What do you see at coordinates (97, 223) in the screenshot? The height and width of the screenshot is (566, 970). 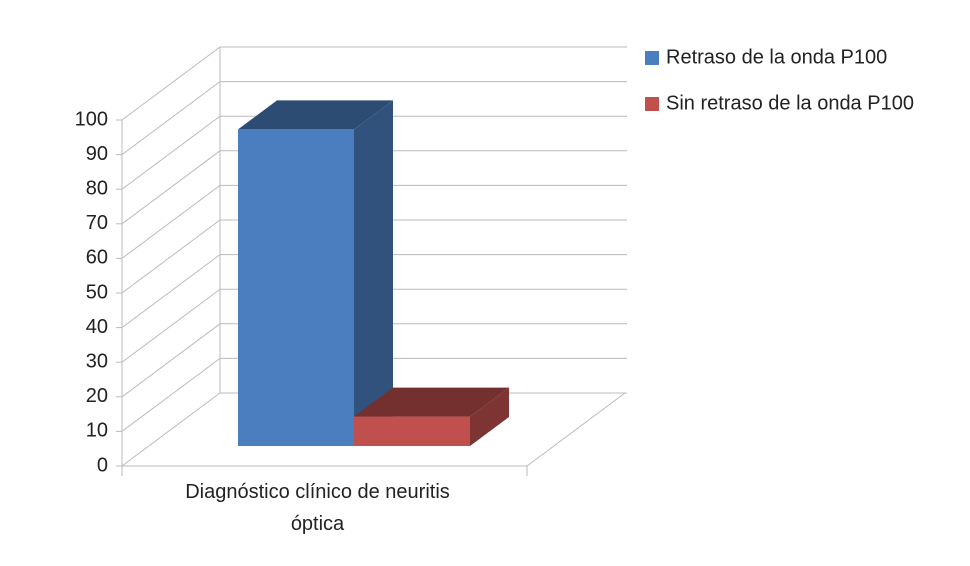 I see `y-tick-label: 70` at bounding box center [97, 223].